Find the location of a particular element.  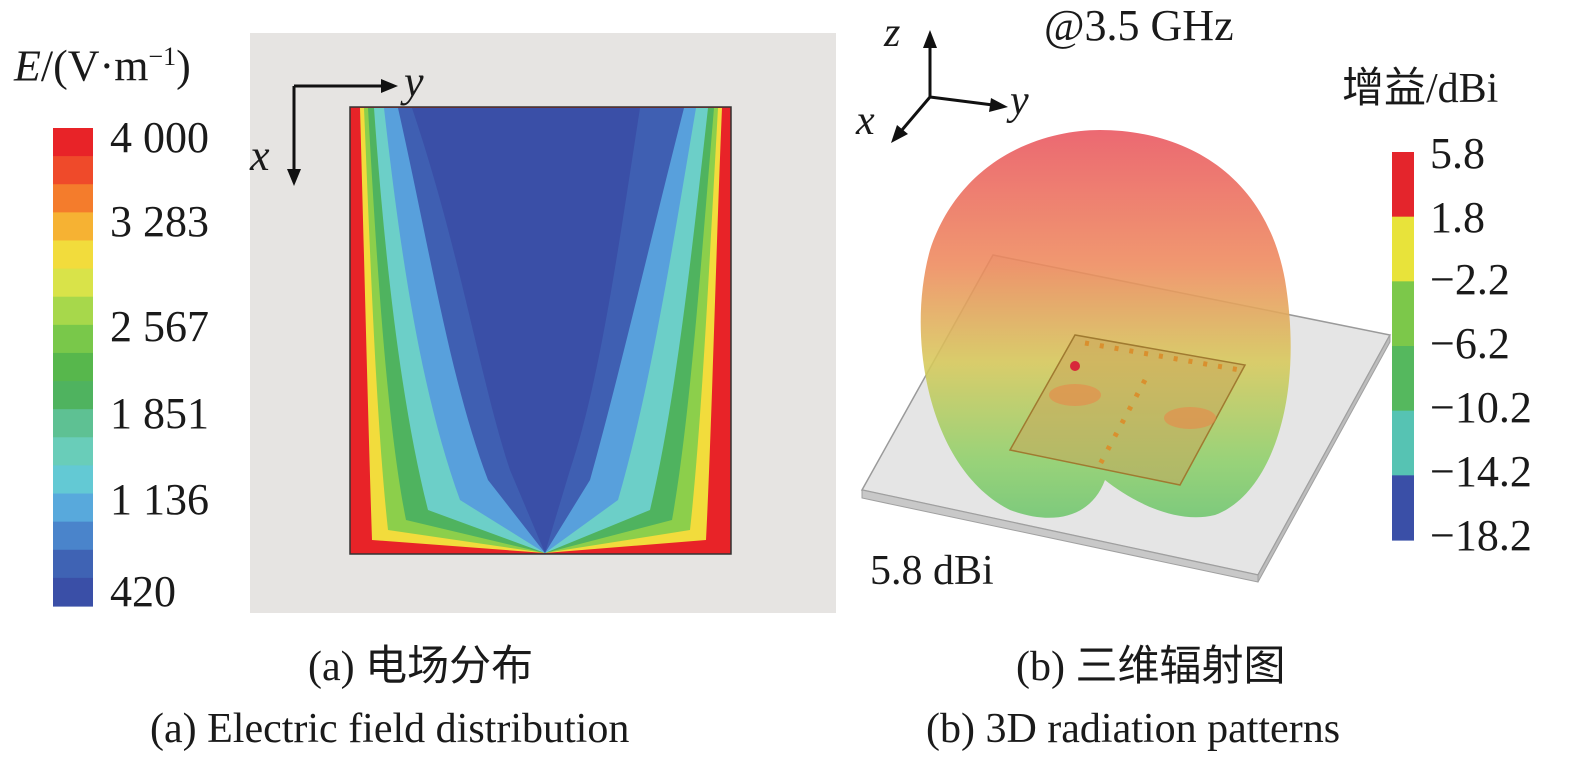

peak-gain-label: 5.8 dBi is located at coordinates (932, 571).